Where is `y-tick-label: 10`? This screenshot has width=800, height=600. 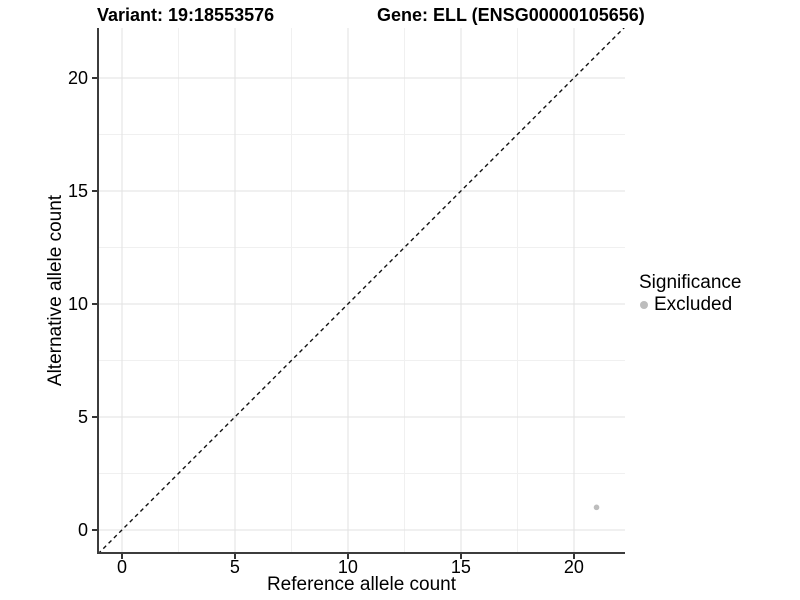
y-tick-label: 10 is located at coordinates (77, 303).